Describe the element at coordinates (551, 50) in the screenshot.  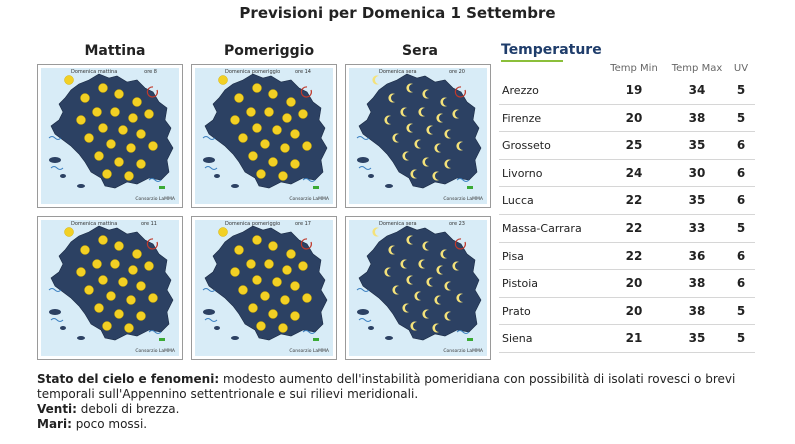
I see `temperature-title: Temperature` at that location.